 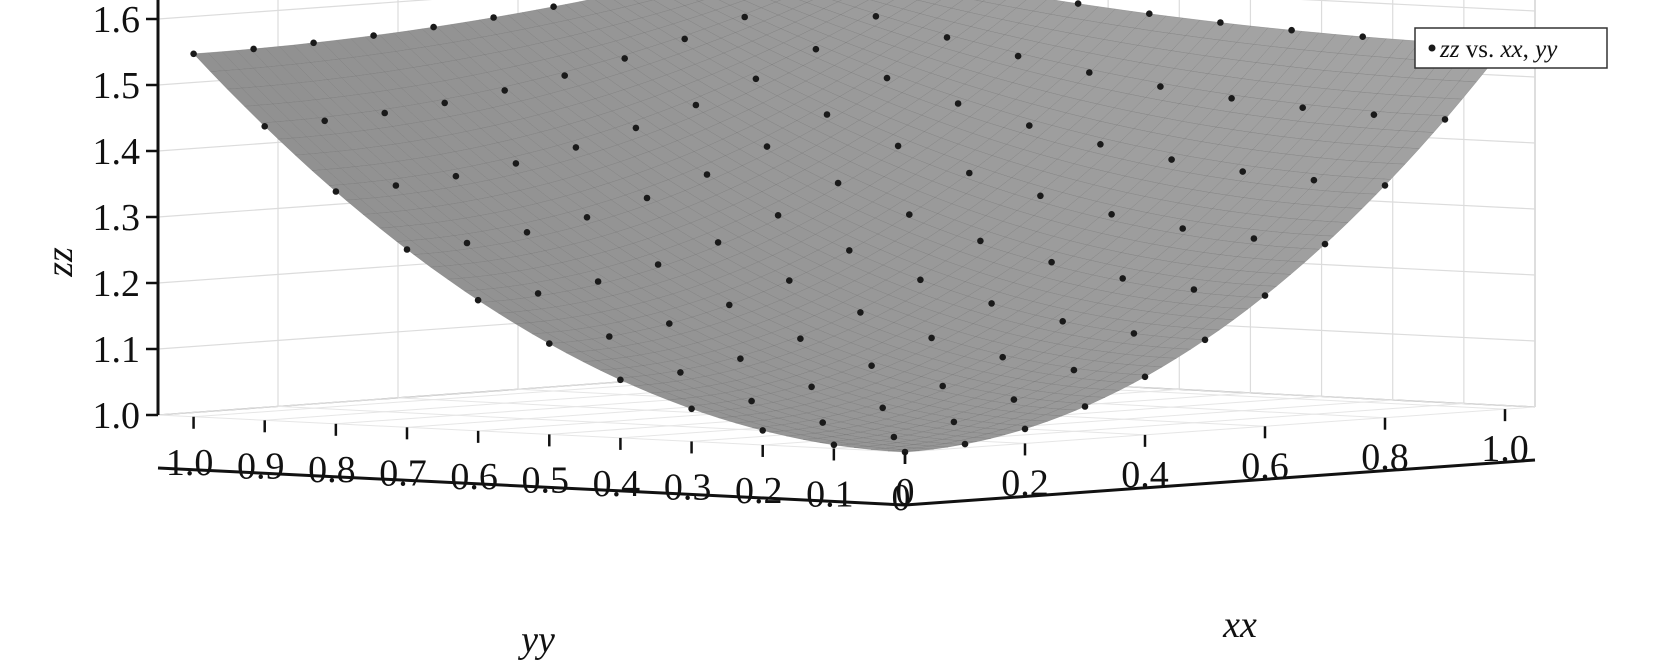 I want to click on legend-entry: zz vs. xx, yy, so click(x=1498, y=49).